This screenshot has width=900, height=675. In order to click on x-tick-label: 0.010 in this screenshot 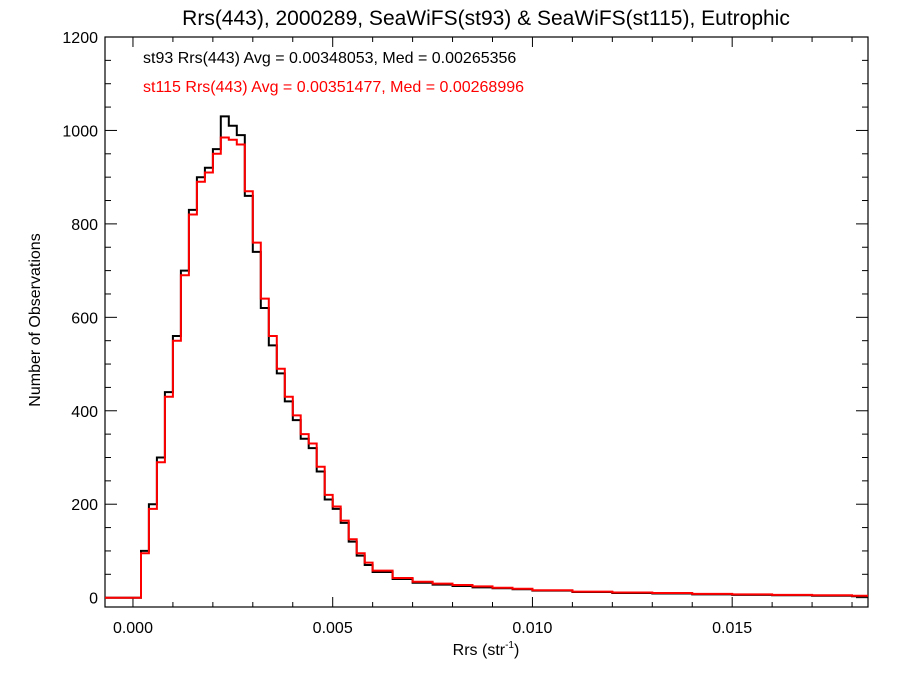, I will do `click(532, 628)`.